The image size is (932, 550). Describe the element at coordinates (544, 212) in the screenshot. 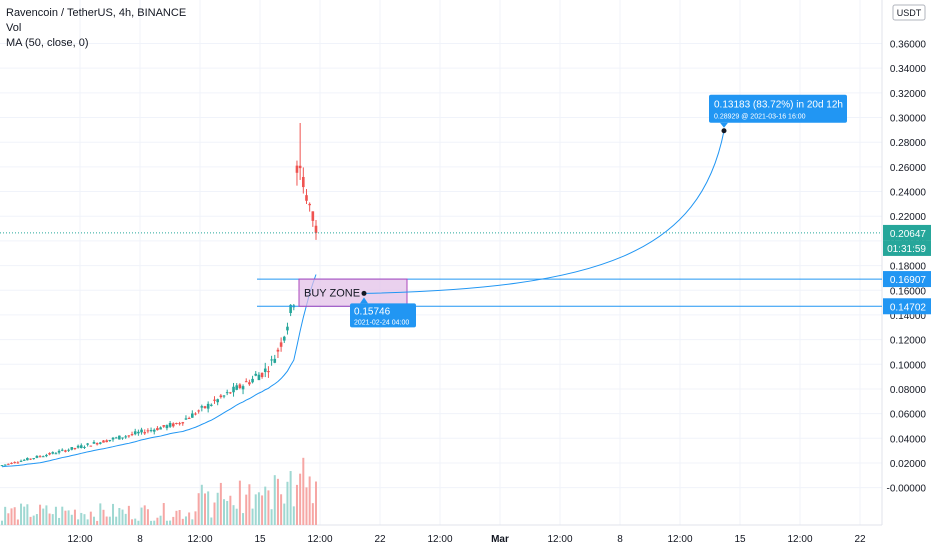

I see `projection-curve` at that location.